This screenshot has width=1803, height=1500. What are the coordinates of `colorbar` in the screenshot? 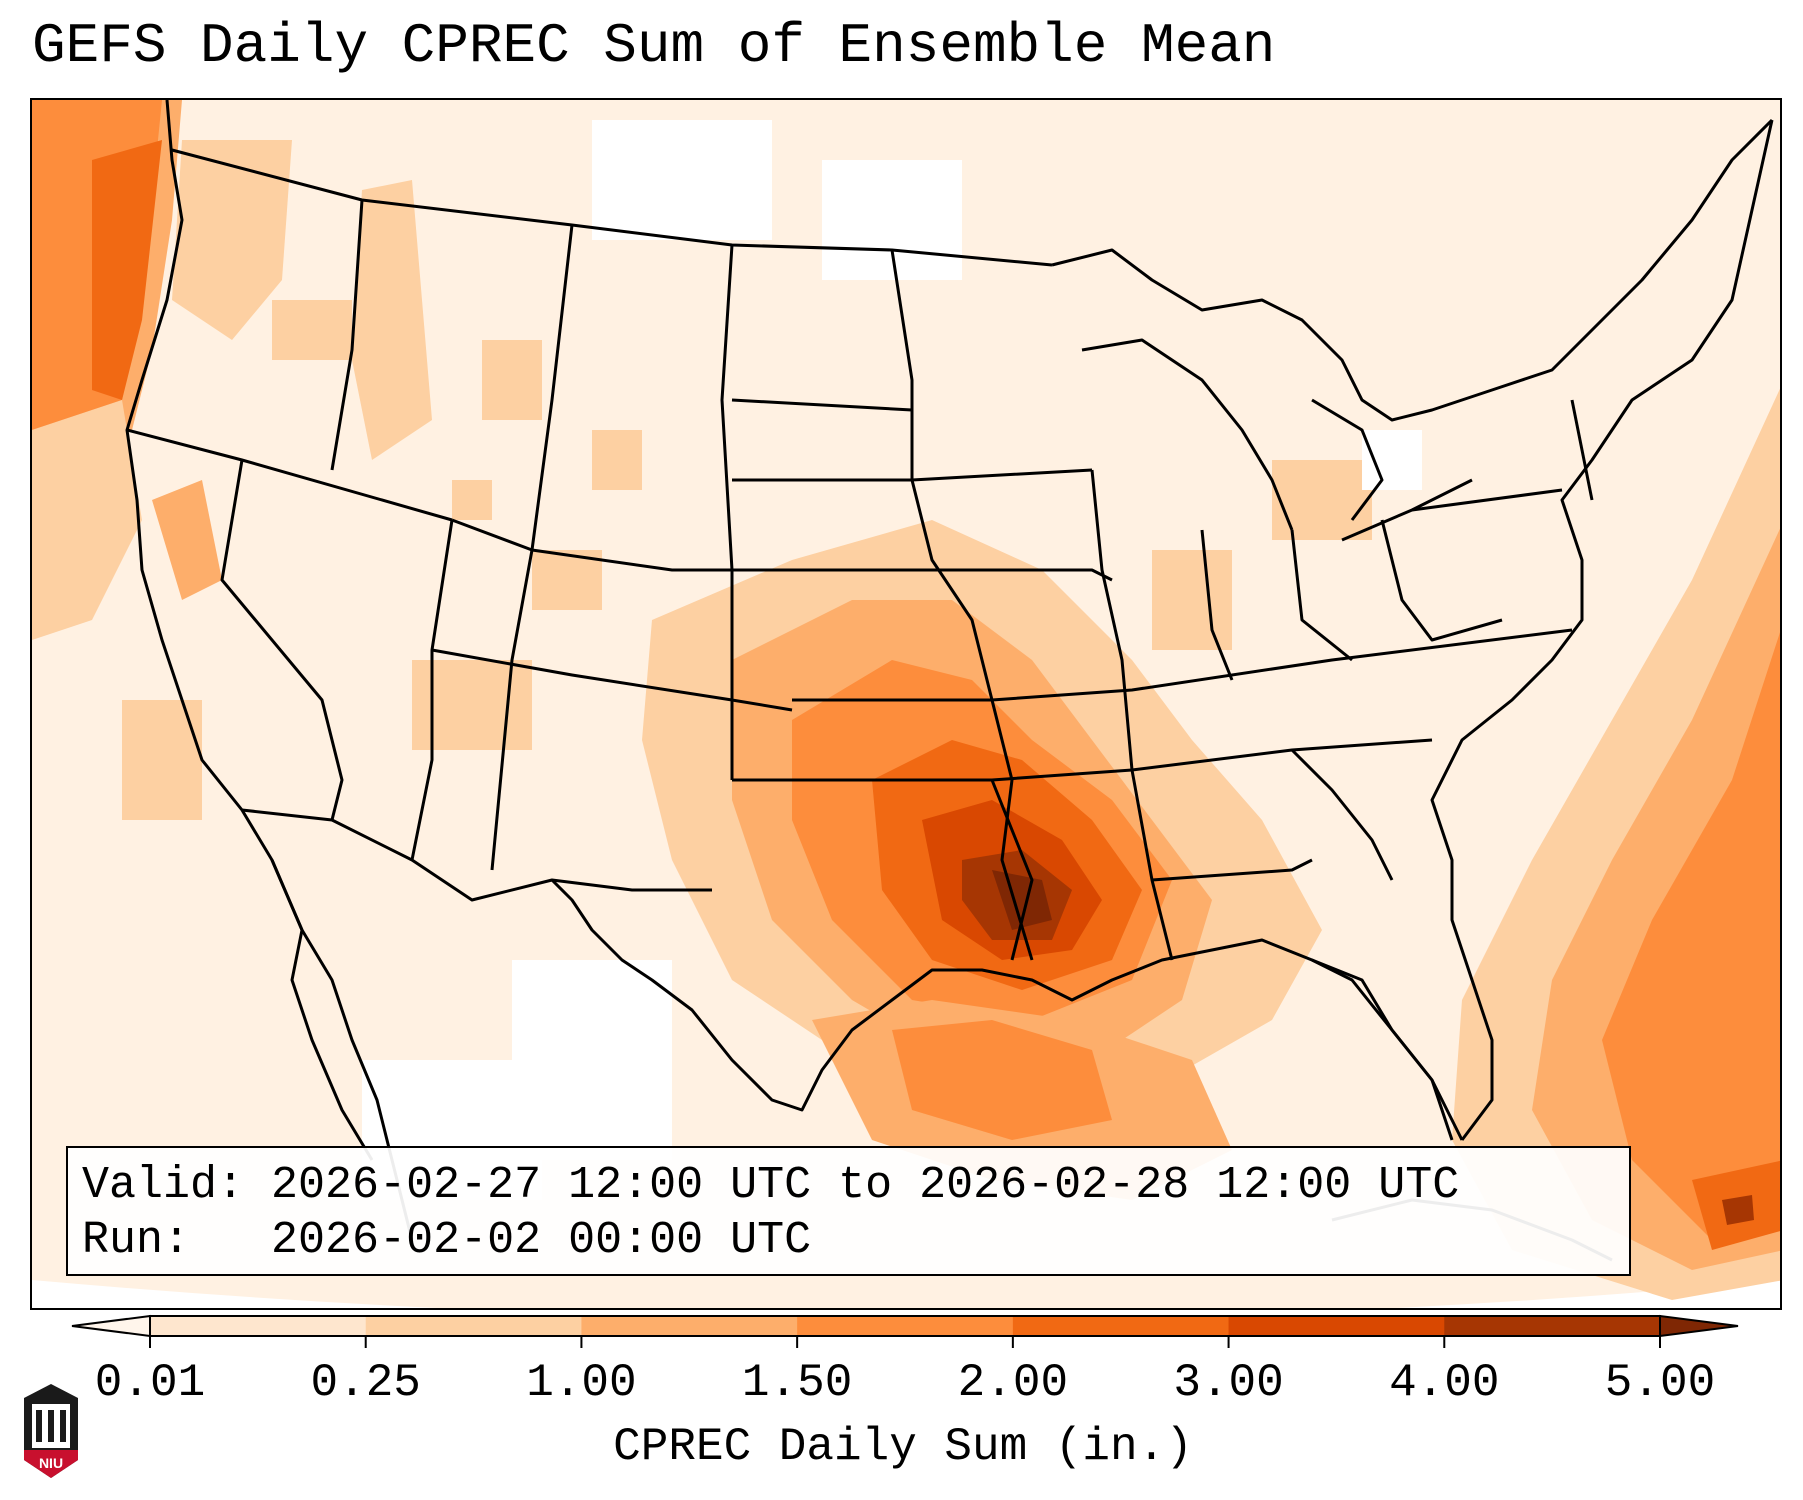 It's located at (905, 1331).